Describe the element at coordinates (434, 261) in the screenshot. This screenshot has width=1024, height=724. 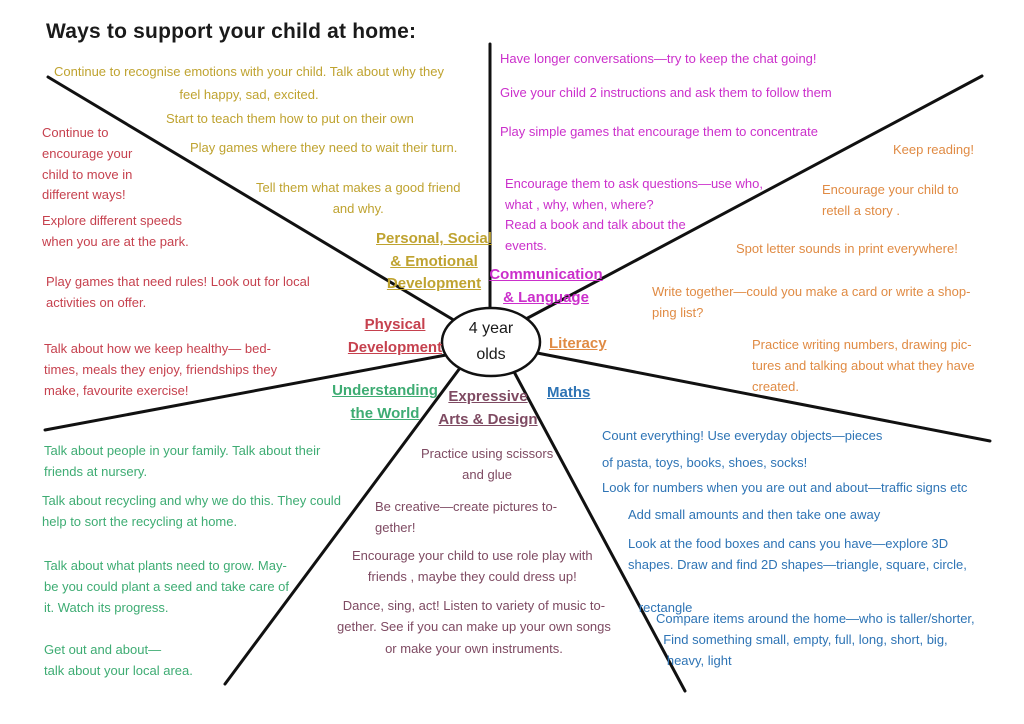
I see `heading-psed: Personal, Social & Emotional Development` at that location.